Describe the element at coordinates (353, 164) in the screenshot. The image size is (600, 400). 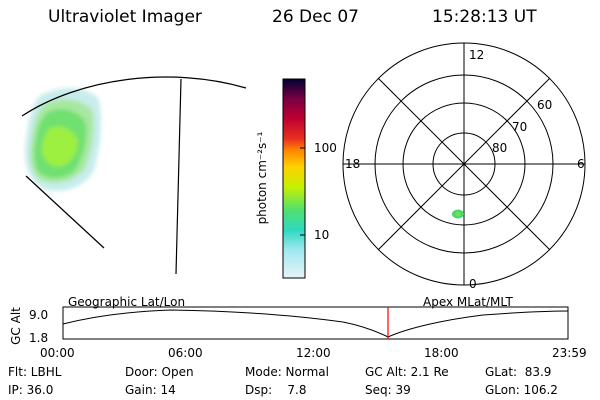
I see `mlt-label-18: 18` at that location.